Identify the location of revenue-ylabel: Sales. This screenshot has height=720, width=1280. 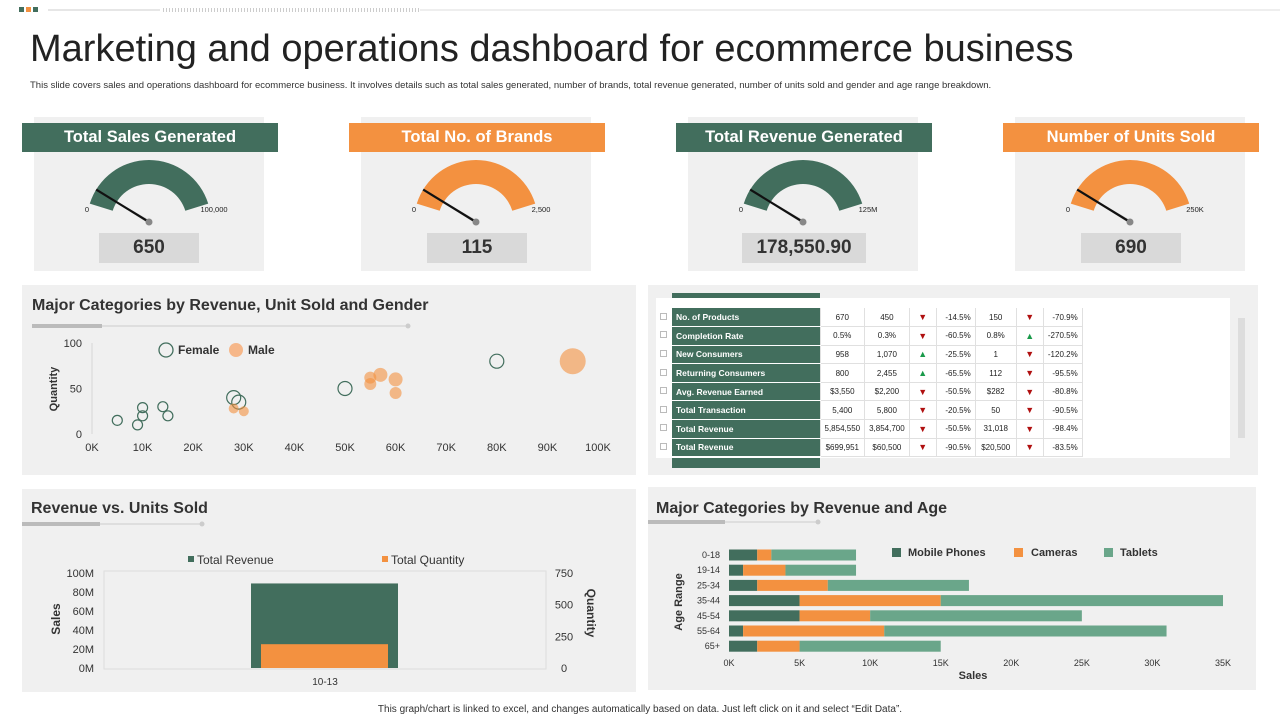
(56, 619).